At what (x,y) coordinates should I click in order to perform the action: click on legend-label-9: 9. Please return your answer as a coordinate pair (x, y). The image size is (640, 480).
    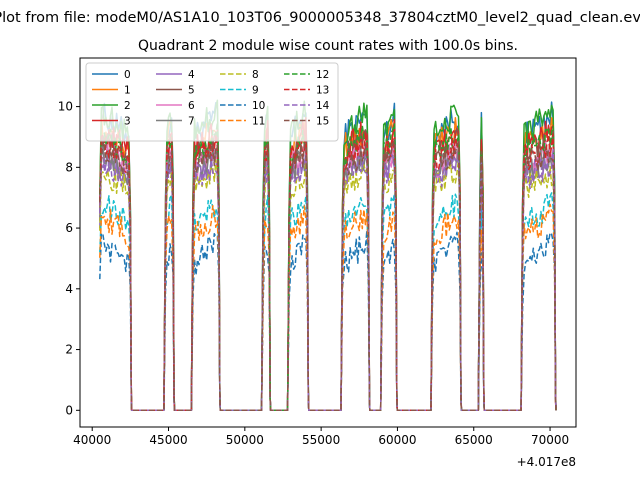
    Looking at the image, I should click on (255, 91).